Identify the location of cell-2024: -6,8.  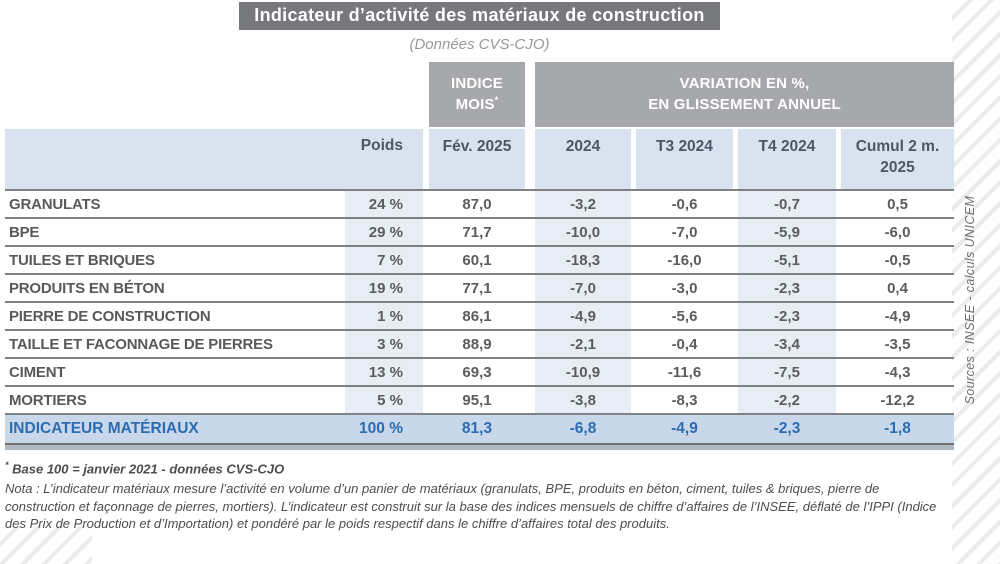
(583, 429).